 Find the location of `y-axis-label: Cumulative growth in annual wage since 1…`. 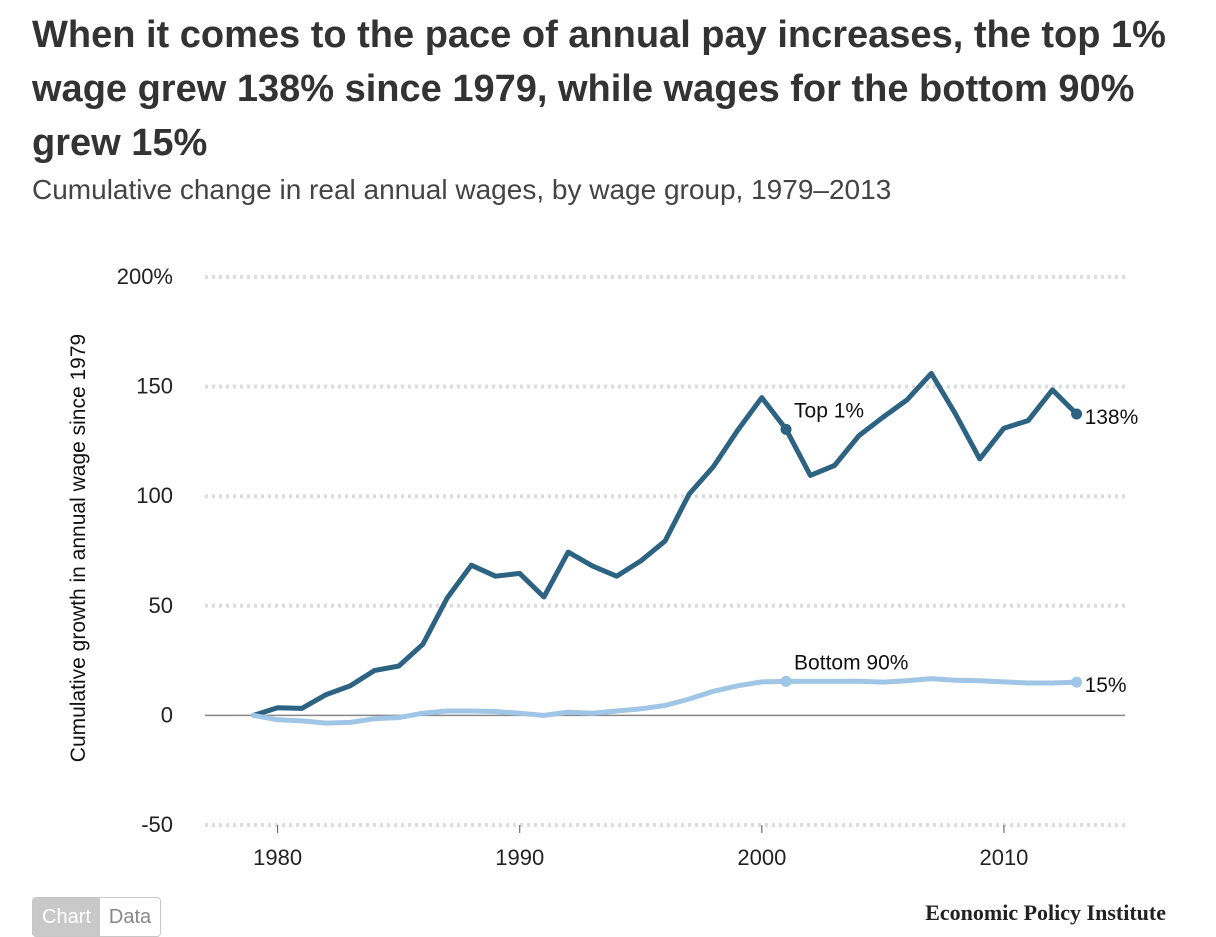

y-axis-label: Cumulative growth in annual wage since 1… is located at coordinates (78, 548).